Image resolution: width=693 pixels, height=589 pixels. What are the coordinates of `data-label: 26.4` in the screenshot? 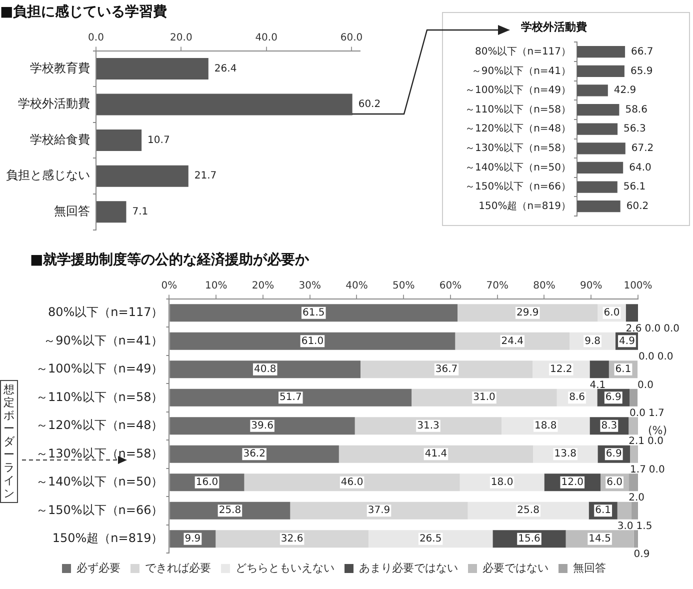 It's located at (225, 68).